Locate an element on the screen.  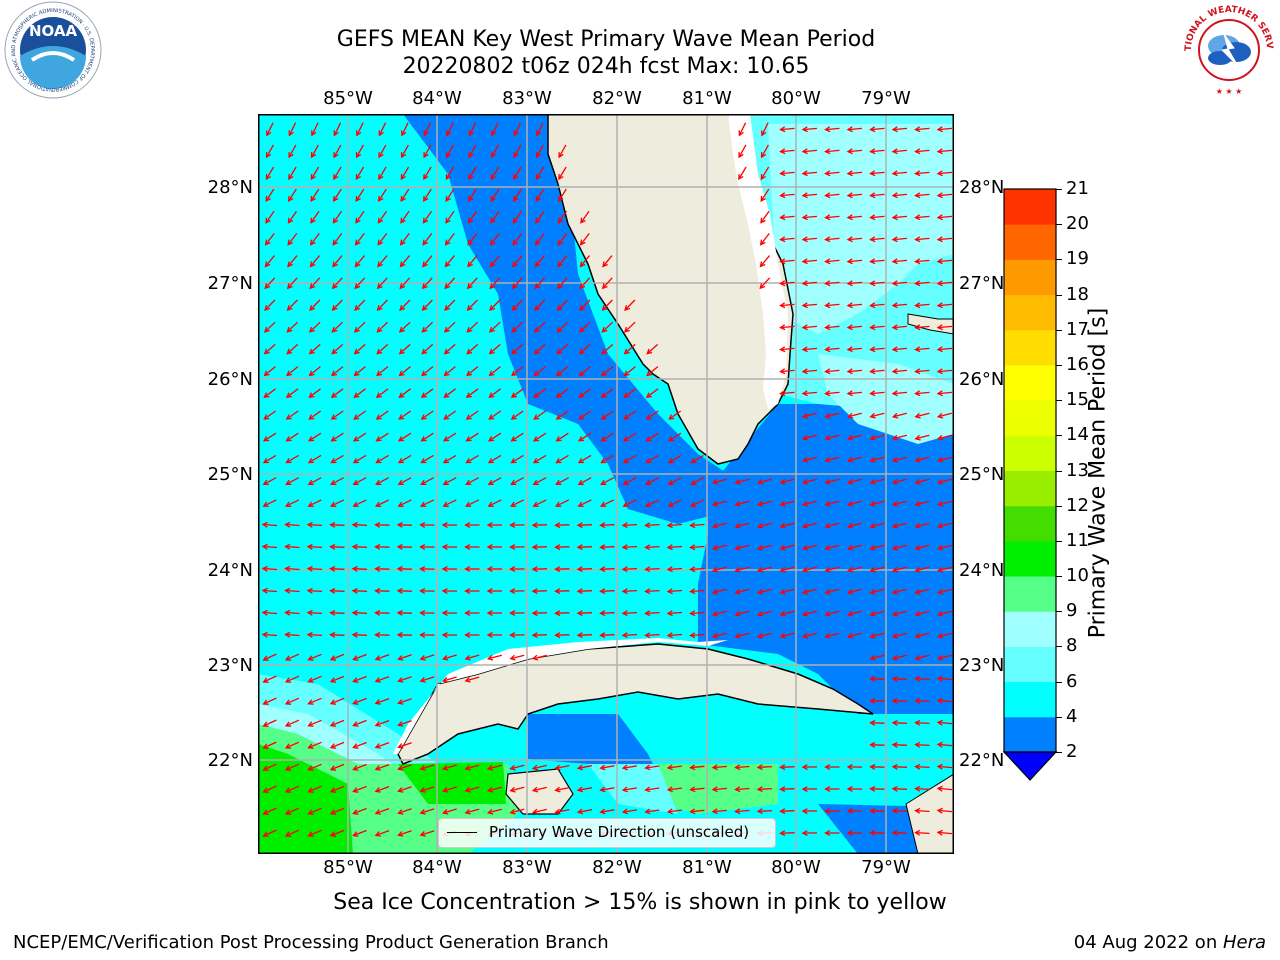
colorbar-segment is located at coordinates (1030, 558).